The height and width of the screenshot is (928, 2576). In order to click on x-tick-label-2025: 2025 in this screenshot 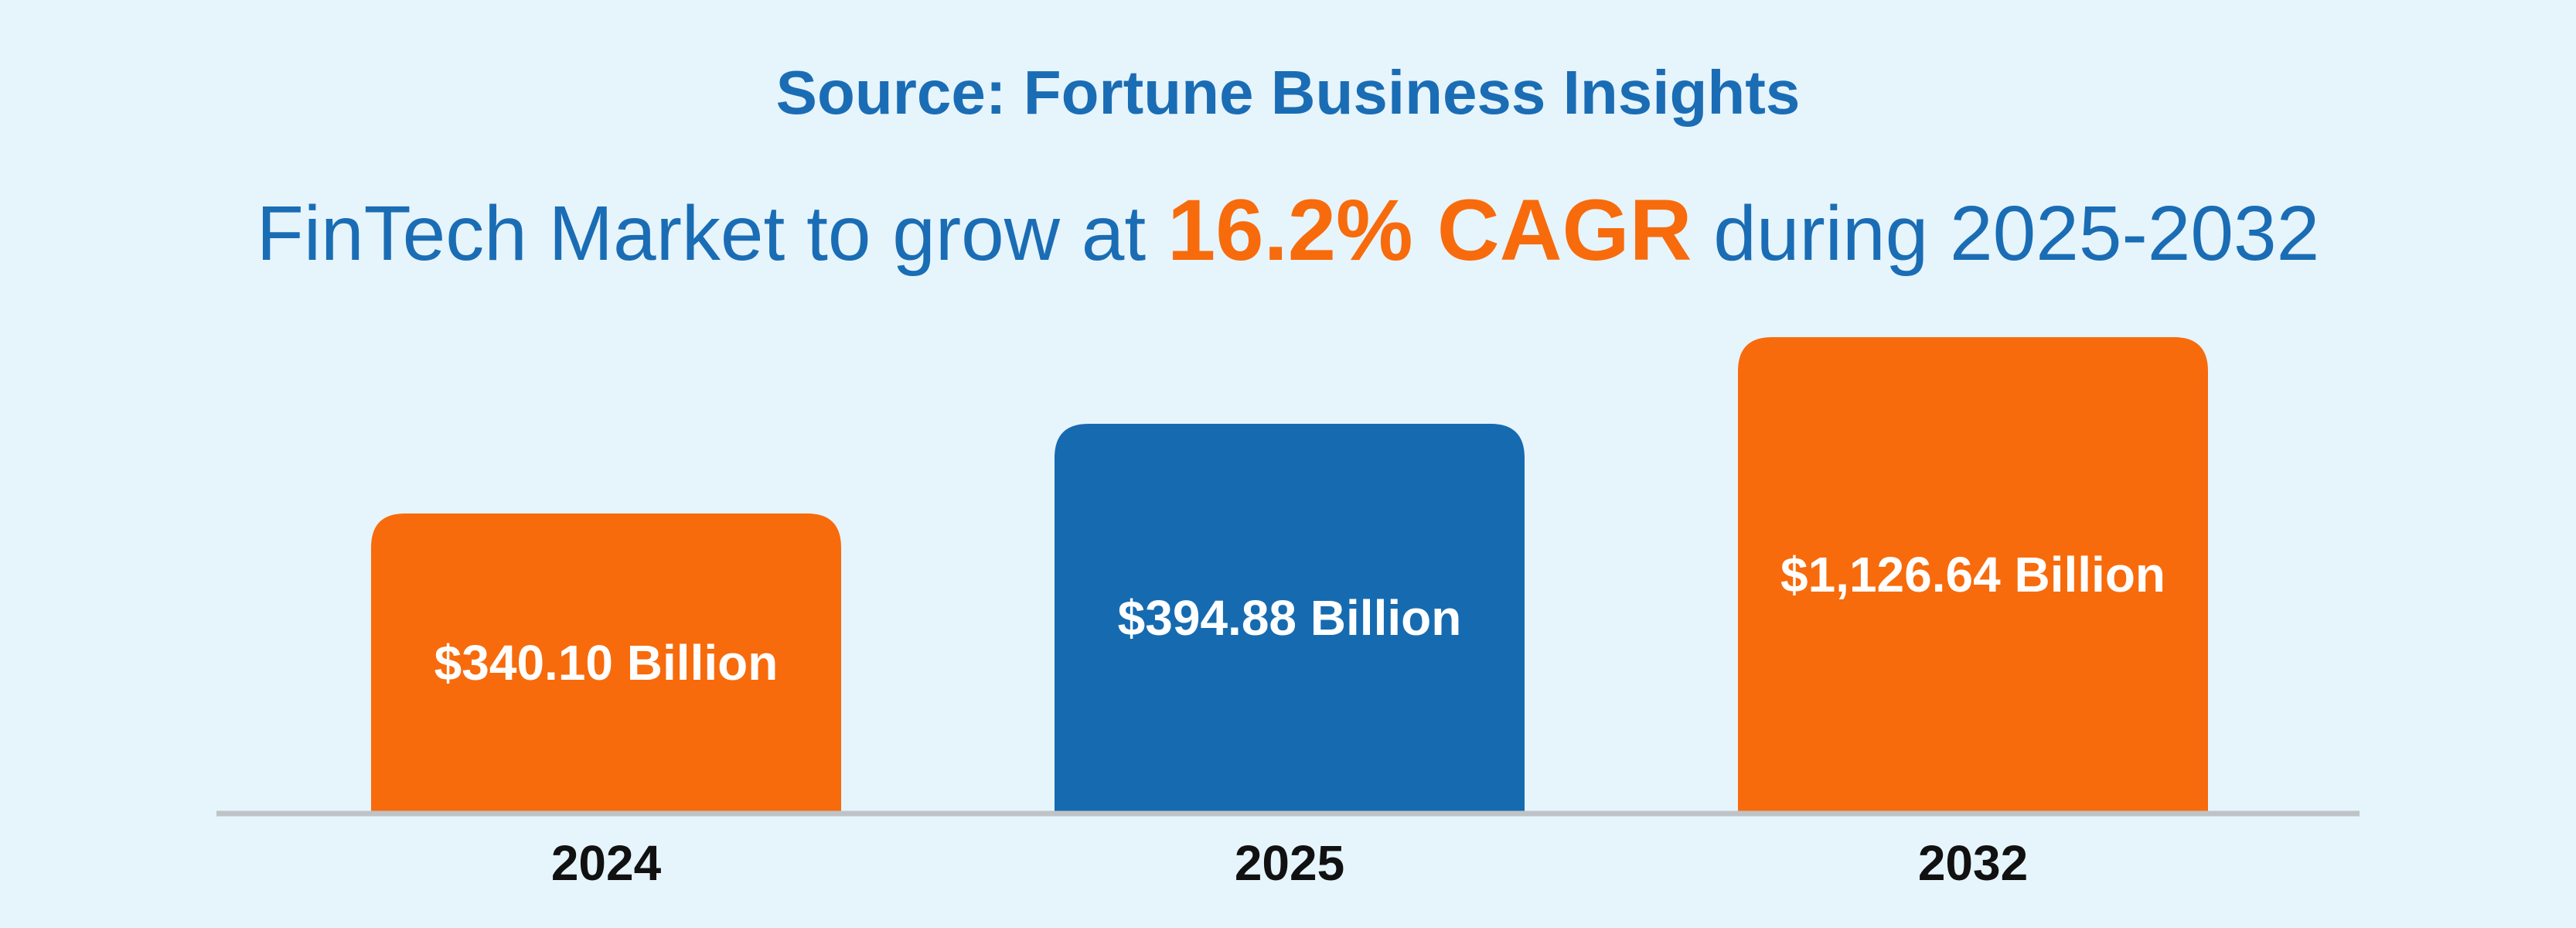, I will do `click(1289, 863)`.